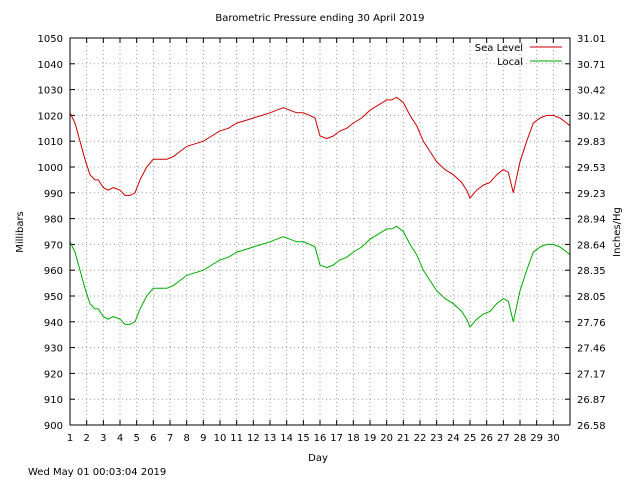 This screenshot has height=480, width=640. I want to click on y2-tick-label: 28.35, so click(591, 271).